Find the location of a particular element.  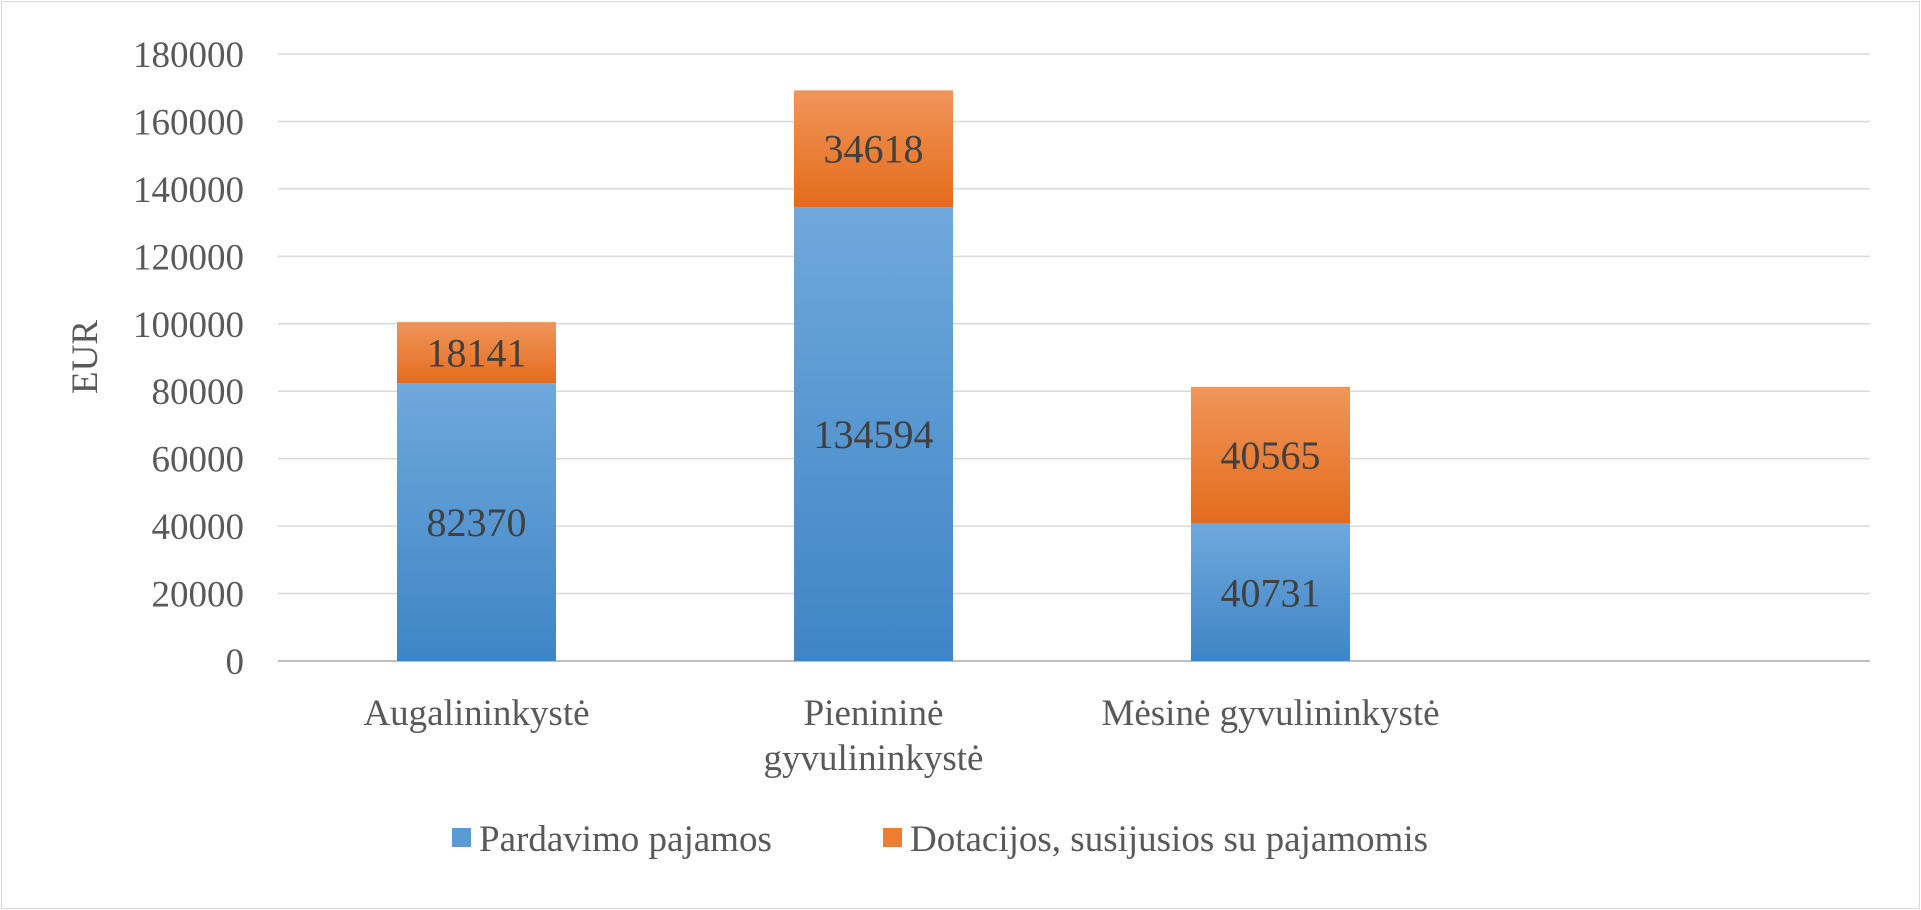

x-category-label: Mėsinė gyvulininkystė is located at coordinates (1270, 713).